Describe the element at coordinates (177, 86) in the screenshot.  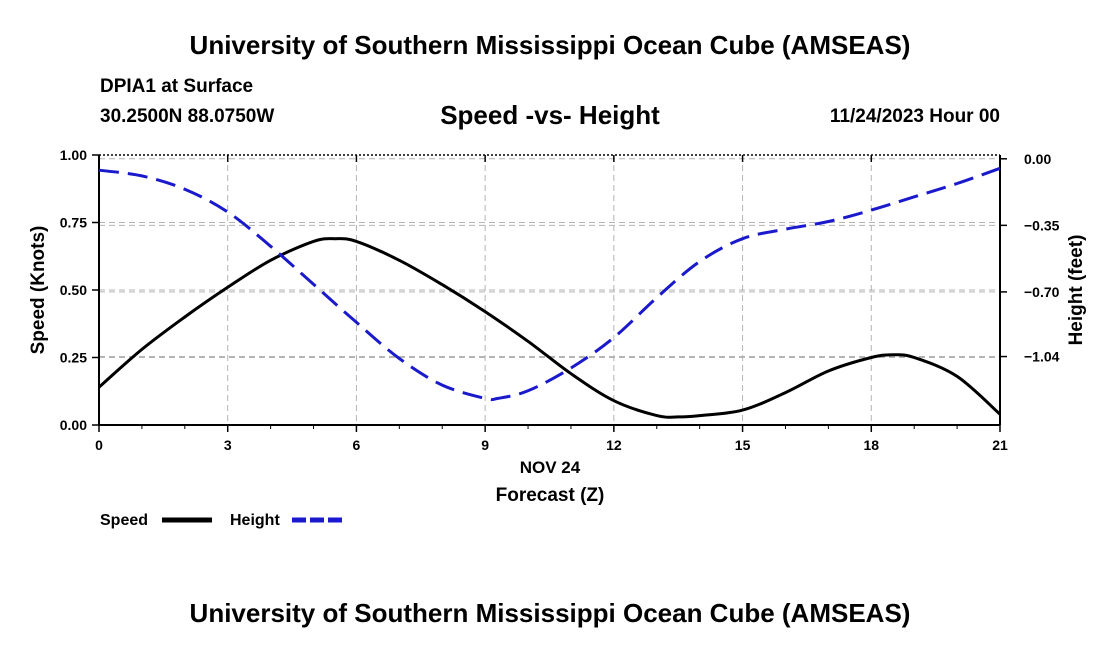
I see `station-label: DPIA1 at Surface` at that location.